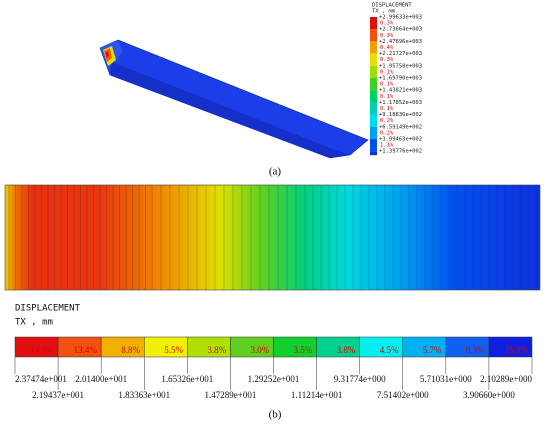 This screenshot has width=550, height=426. What do you see at coordinates (516, 350) in the screenshot?
I see `legend-percent: 25.3%` at bounding box center [516, 350].